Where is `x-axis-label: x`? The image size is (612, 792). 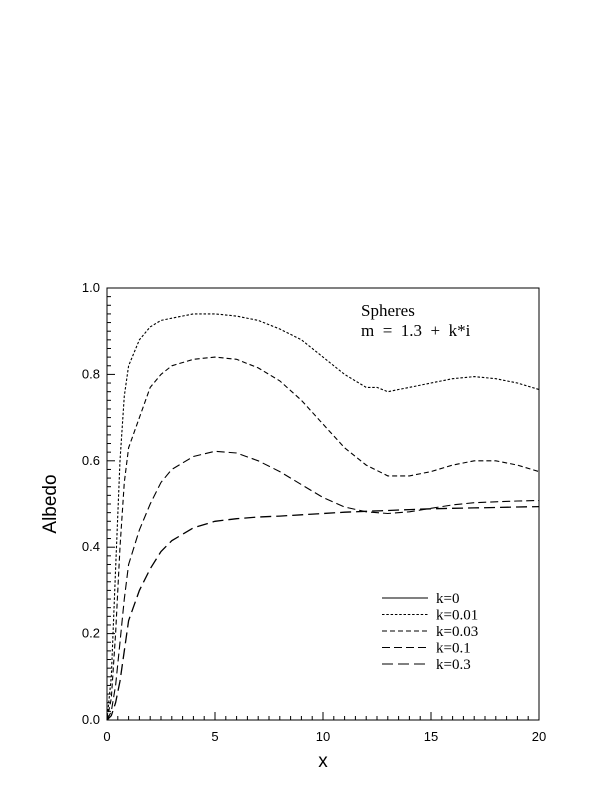 x-axis-label: x is located at coordinates (323, 761).